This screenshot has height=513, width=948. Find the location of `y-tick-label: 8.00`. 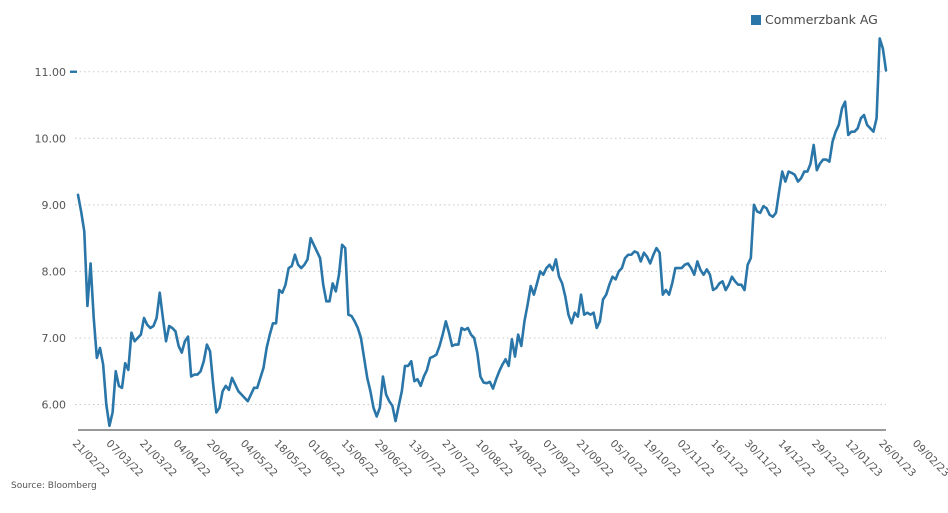

y-tick-label: 8.00 is located at coordinates (54, 271).